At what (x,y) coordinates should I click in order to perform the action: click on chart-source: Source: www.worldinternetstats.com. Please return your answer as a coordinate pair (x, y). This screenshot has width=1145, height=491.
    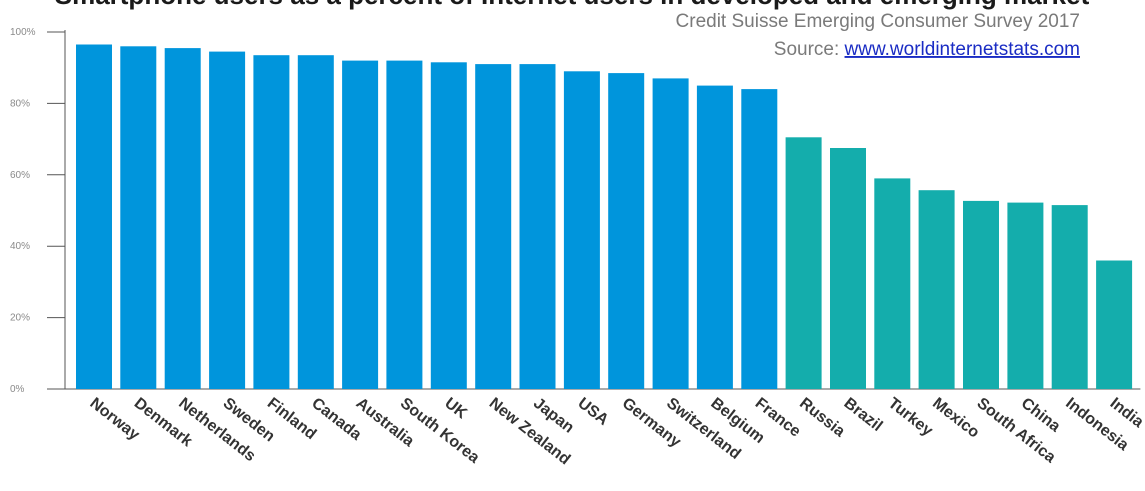
    Looking at the image, I should click on (927, 49).